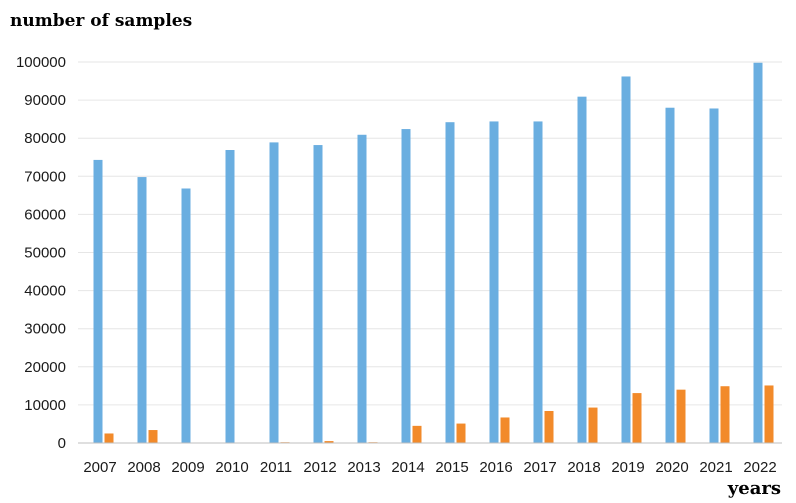  Describe the element at coordinates (142, 310) in the screenshot. I see `bar-series1-2008` at that location.